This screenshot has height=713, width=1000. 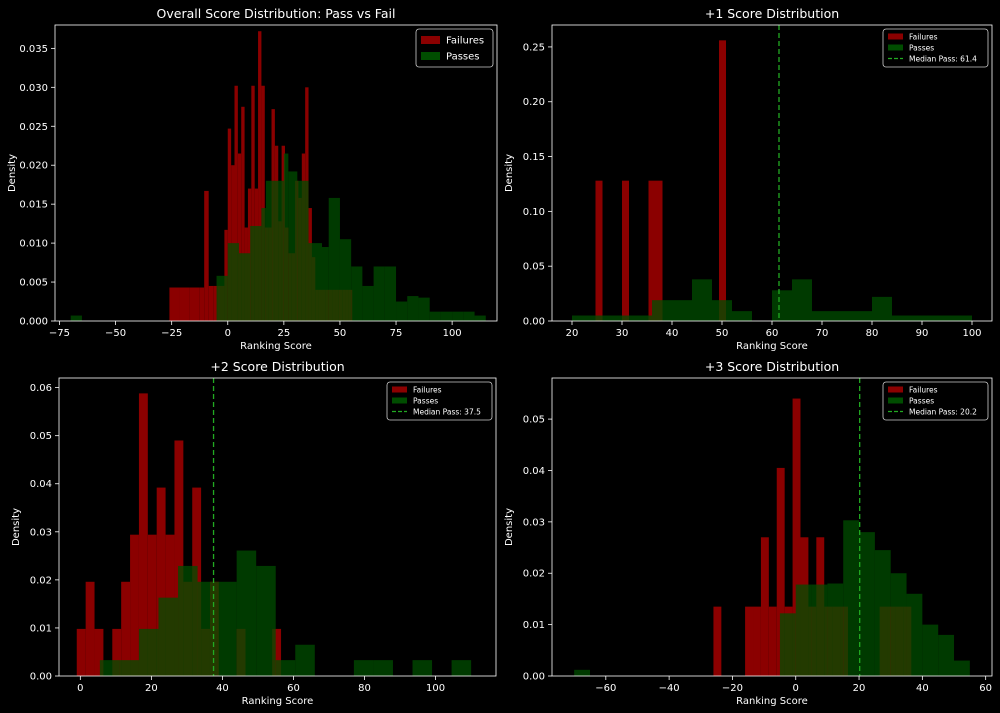 What do you see at coordinates (872, 333) in the screenshot?
I see `x-tick-label: 80` at bounding box center [872, 333].